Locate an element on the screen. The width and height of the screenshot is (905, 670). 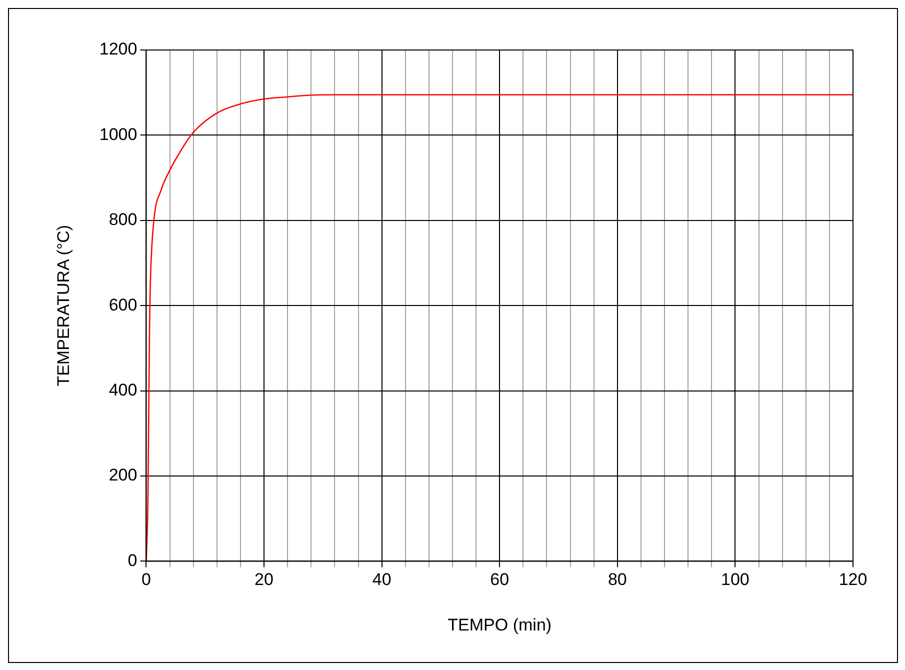
y-tick-label: 0 is located at coordinates (133, 560).